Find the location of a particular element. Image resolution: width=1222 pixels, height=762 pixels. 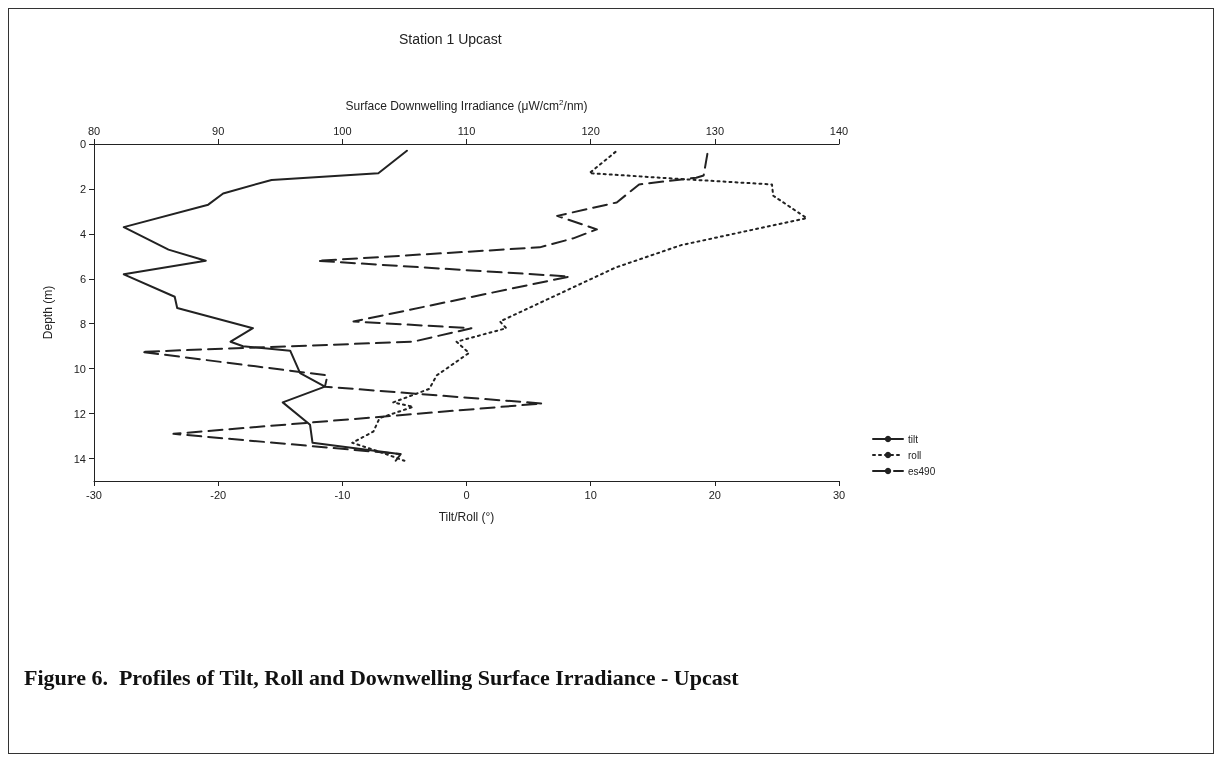

x2-tick-label: 90 is located at coordinates (218, 130).